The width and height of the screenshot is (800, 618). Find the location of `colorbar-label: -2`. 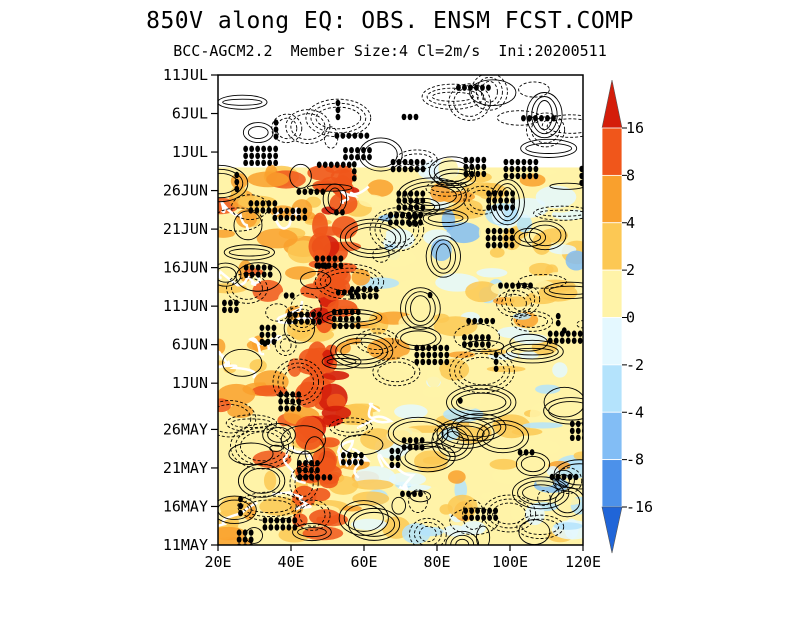

colorbar-label: -2 is located at coordinates (635, 365).